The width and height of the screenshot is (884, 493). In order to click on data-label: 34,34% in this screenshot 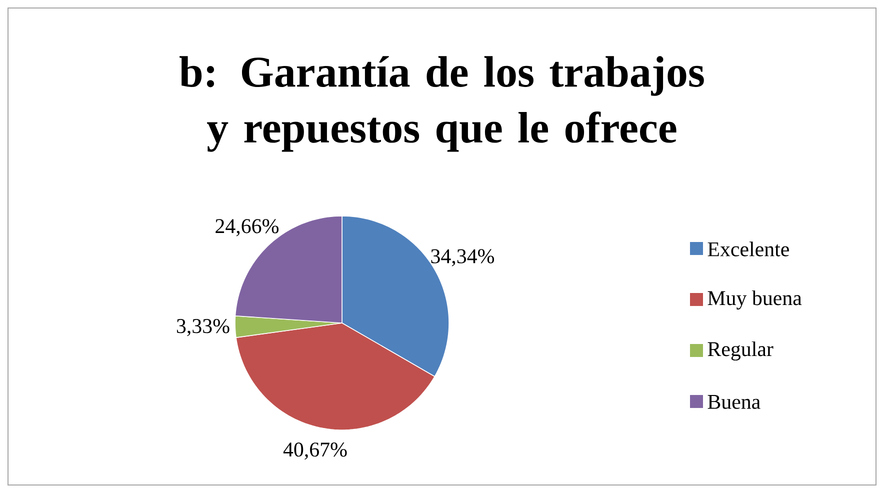, I will do `click(462, 257)`.